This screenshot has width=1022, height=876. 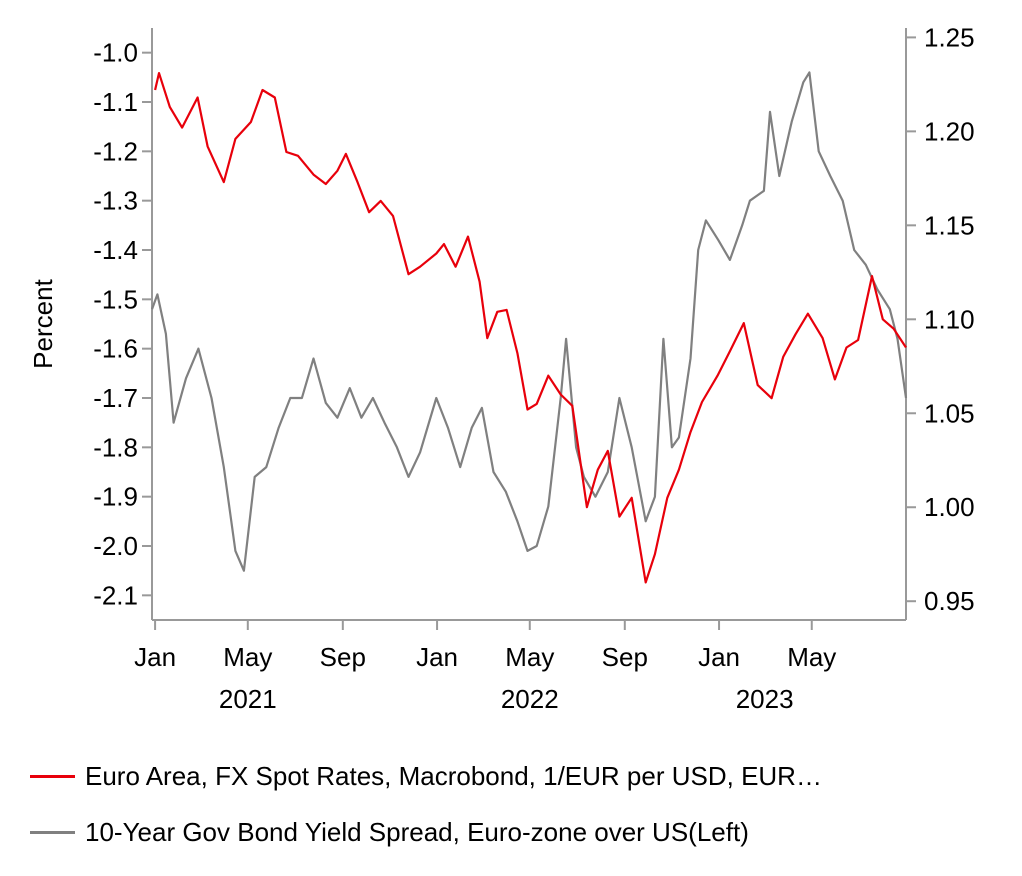 I want to click on right-tick-label: 1.10, so click(x=949, y=319).